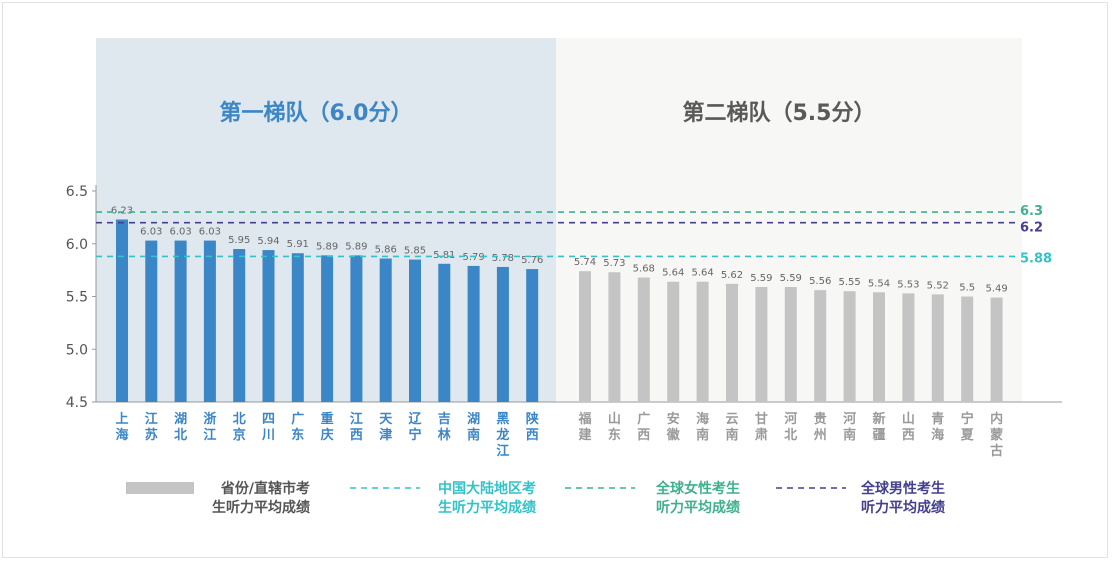 This screenshot has height=566, width=1112. I want to click on category-label: 山东, so click(614, 427).